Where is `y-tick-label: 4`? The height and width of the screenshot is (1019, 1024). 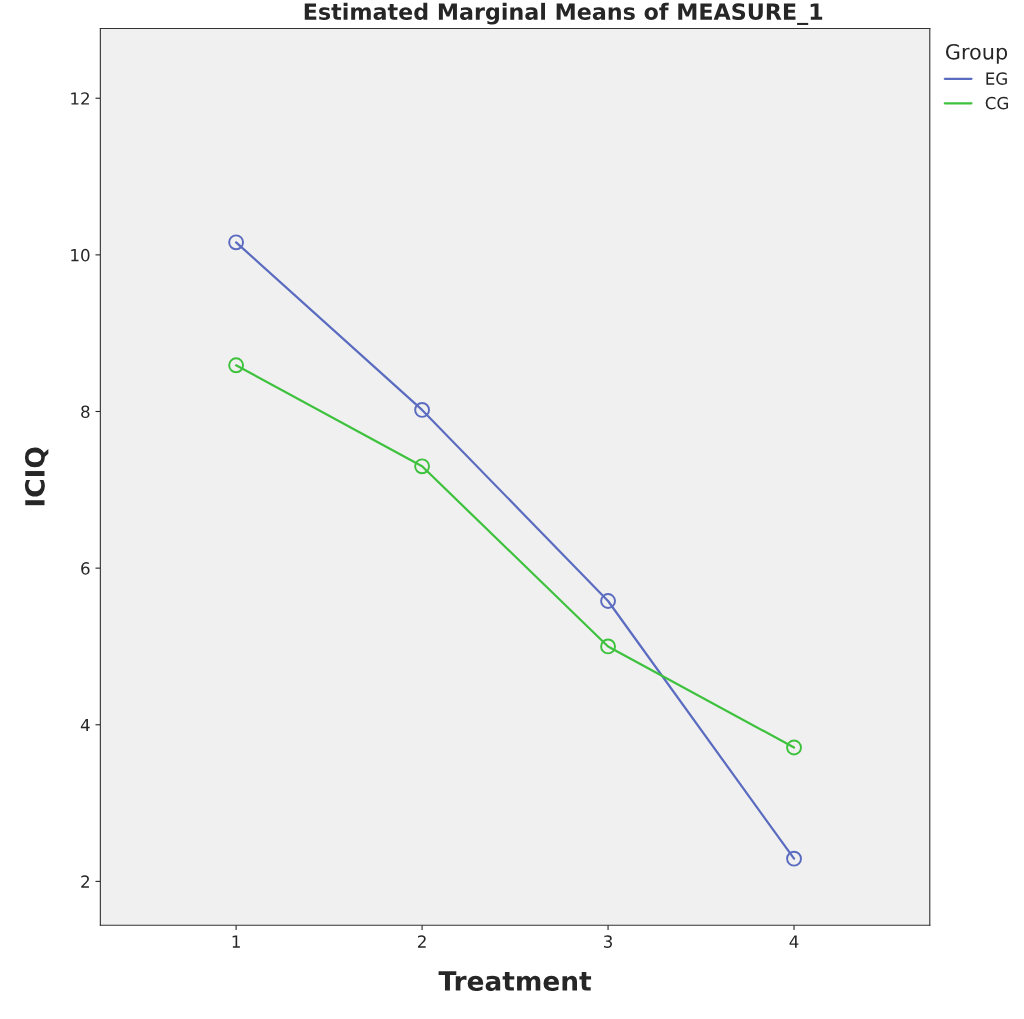 y-tick-label: 4 is located at coordinates (85, 725).